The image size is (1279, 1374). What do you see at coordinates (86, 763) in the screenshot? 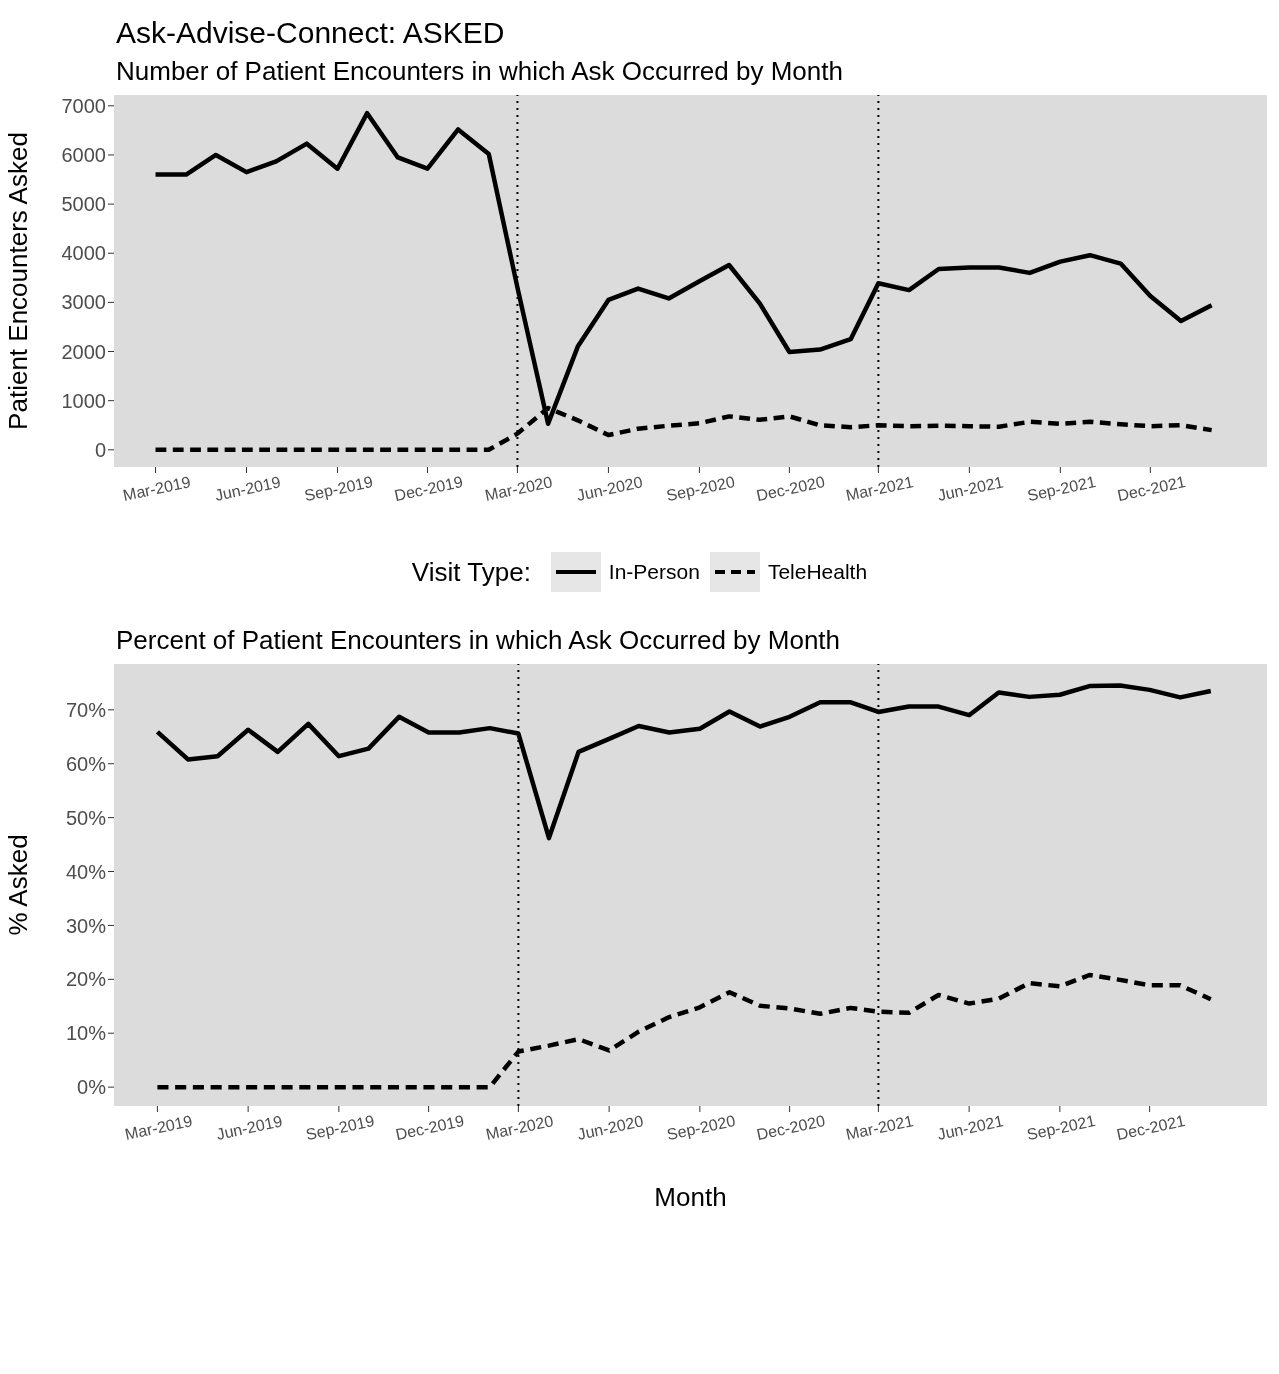
I see `y-tick-label: 60%` at bounding box center [86, 763].